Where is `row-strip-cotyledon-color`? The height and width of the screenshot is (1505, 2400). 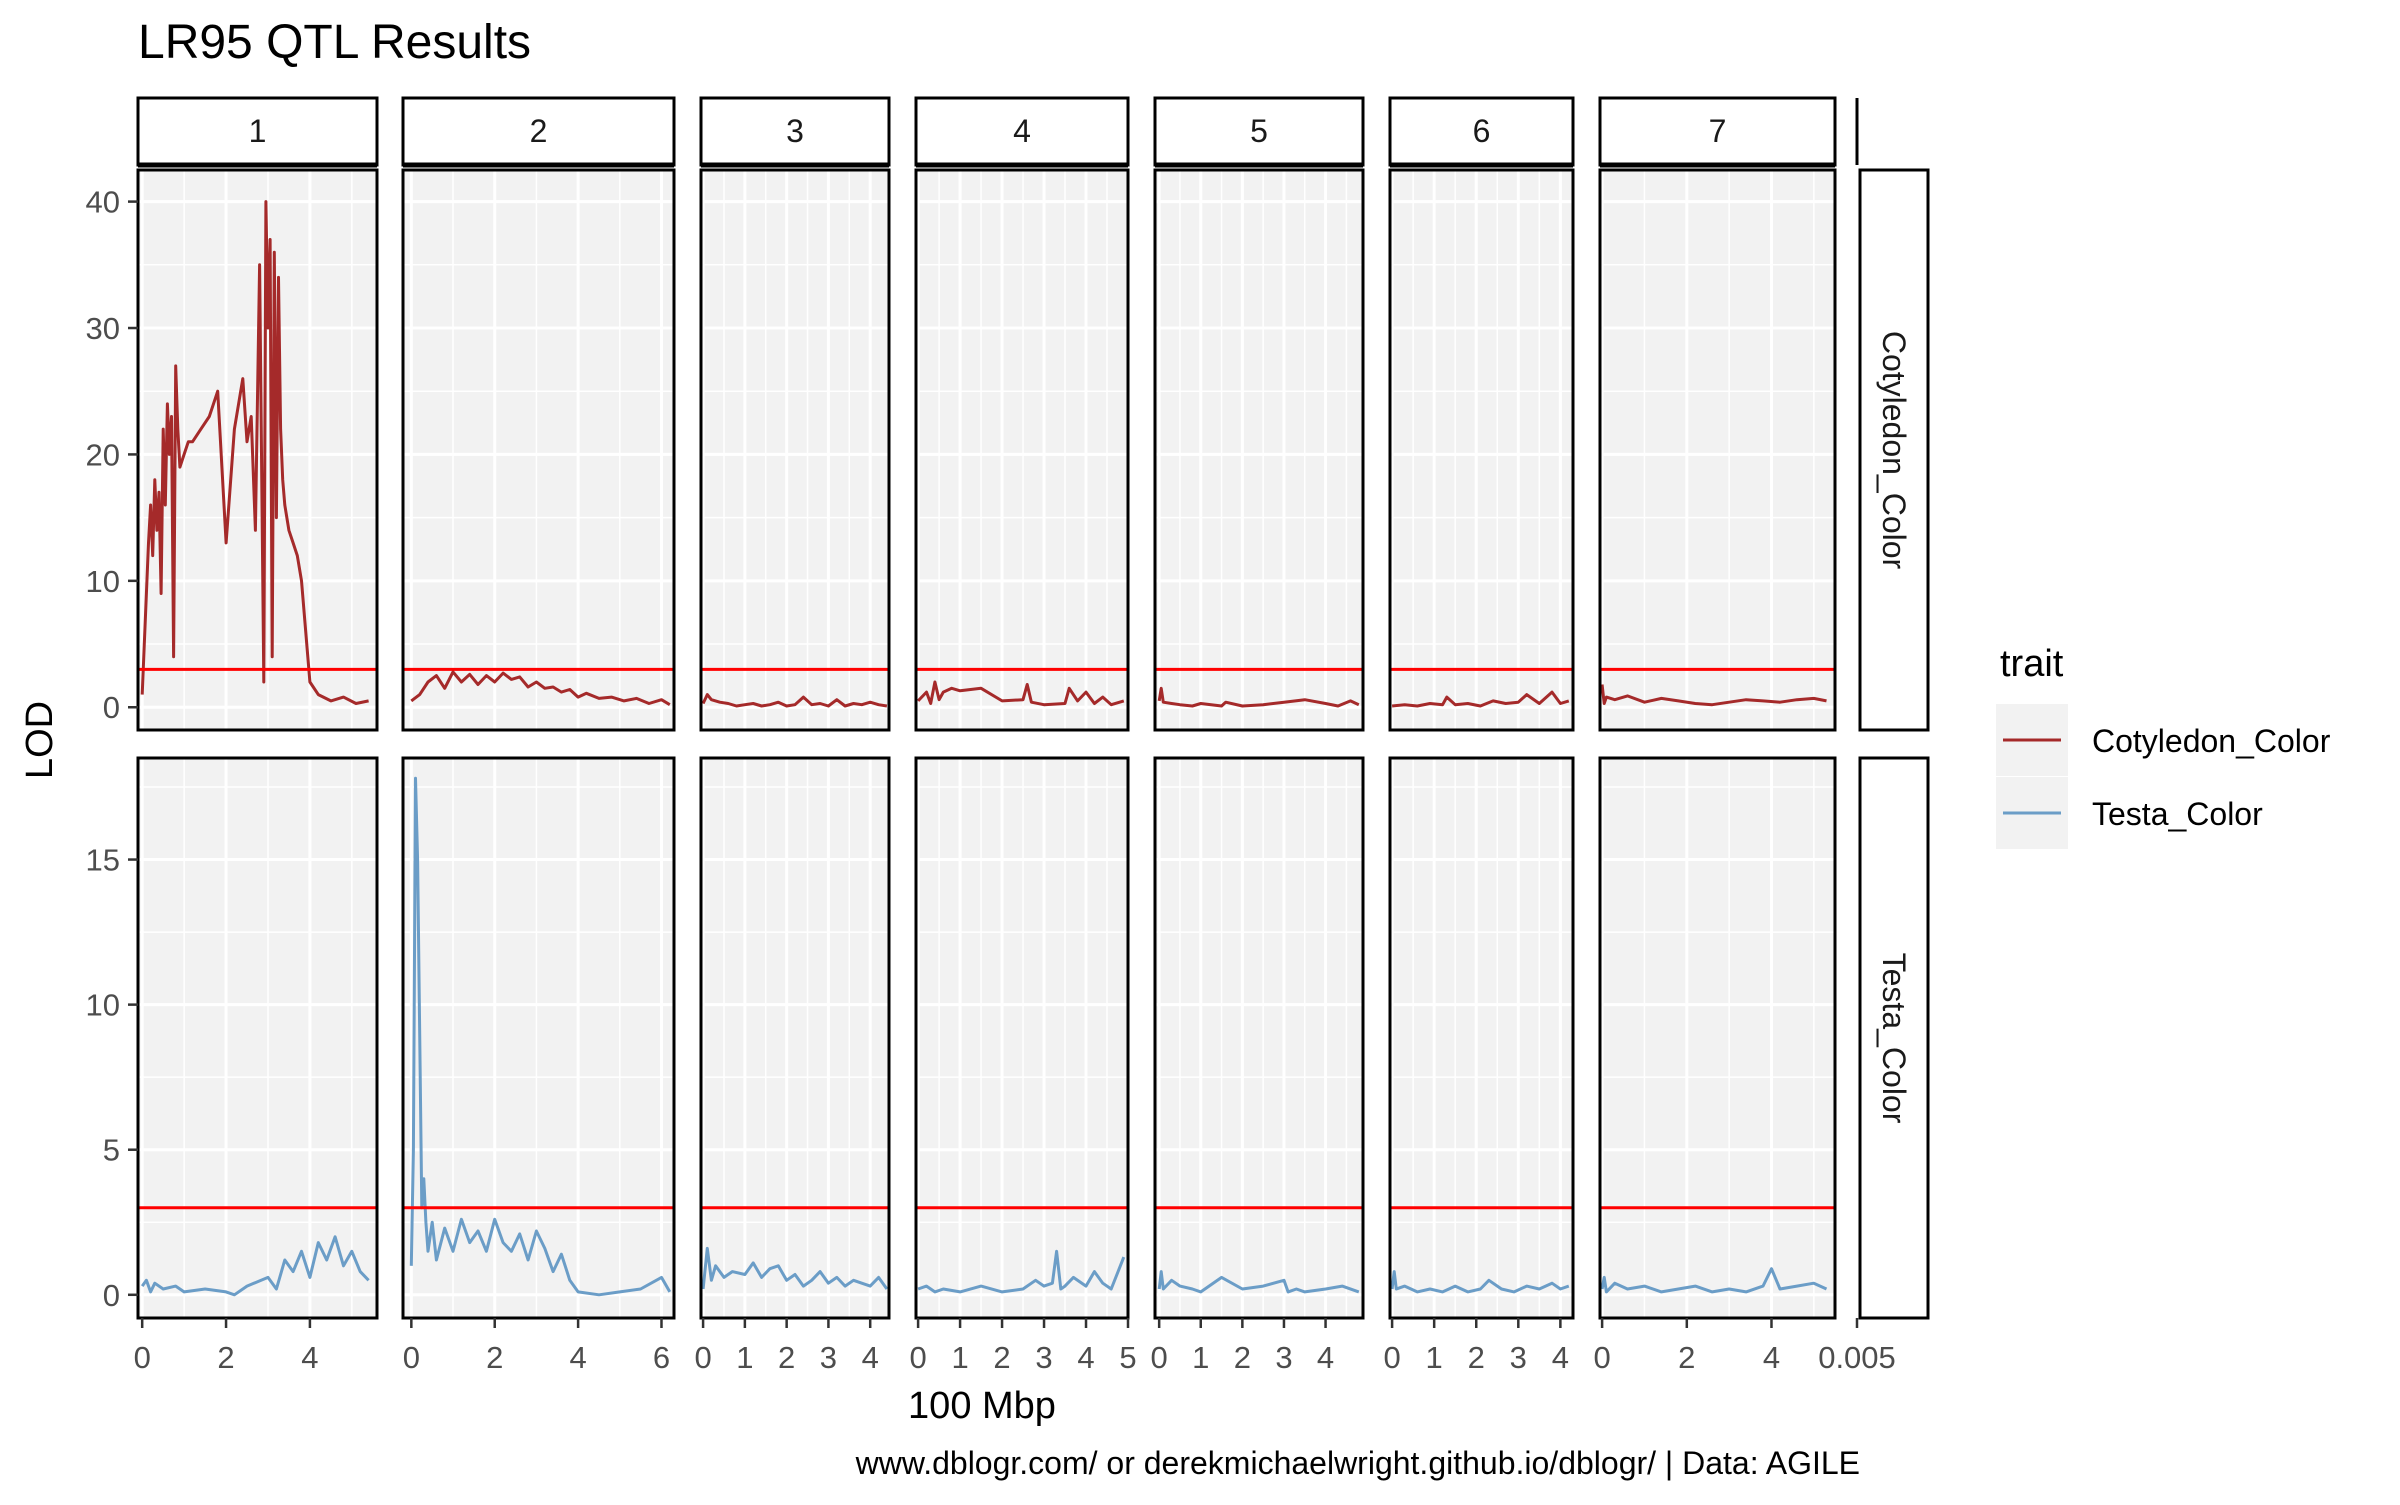 row-strip-cotyledon-color is located at coordinates (1894, 450).